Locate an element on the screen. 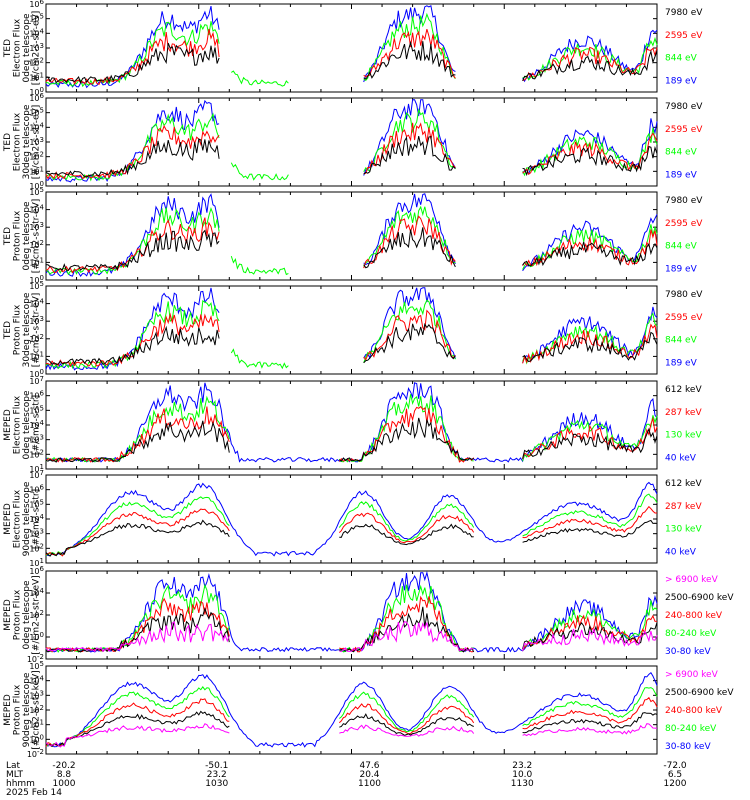 This screenshot has height=800, width=750. legend-entry: 844 eV is located at coordinates (681, 59).